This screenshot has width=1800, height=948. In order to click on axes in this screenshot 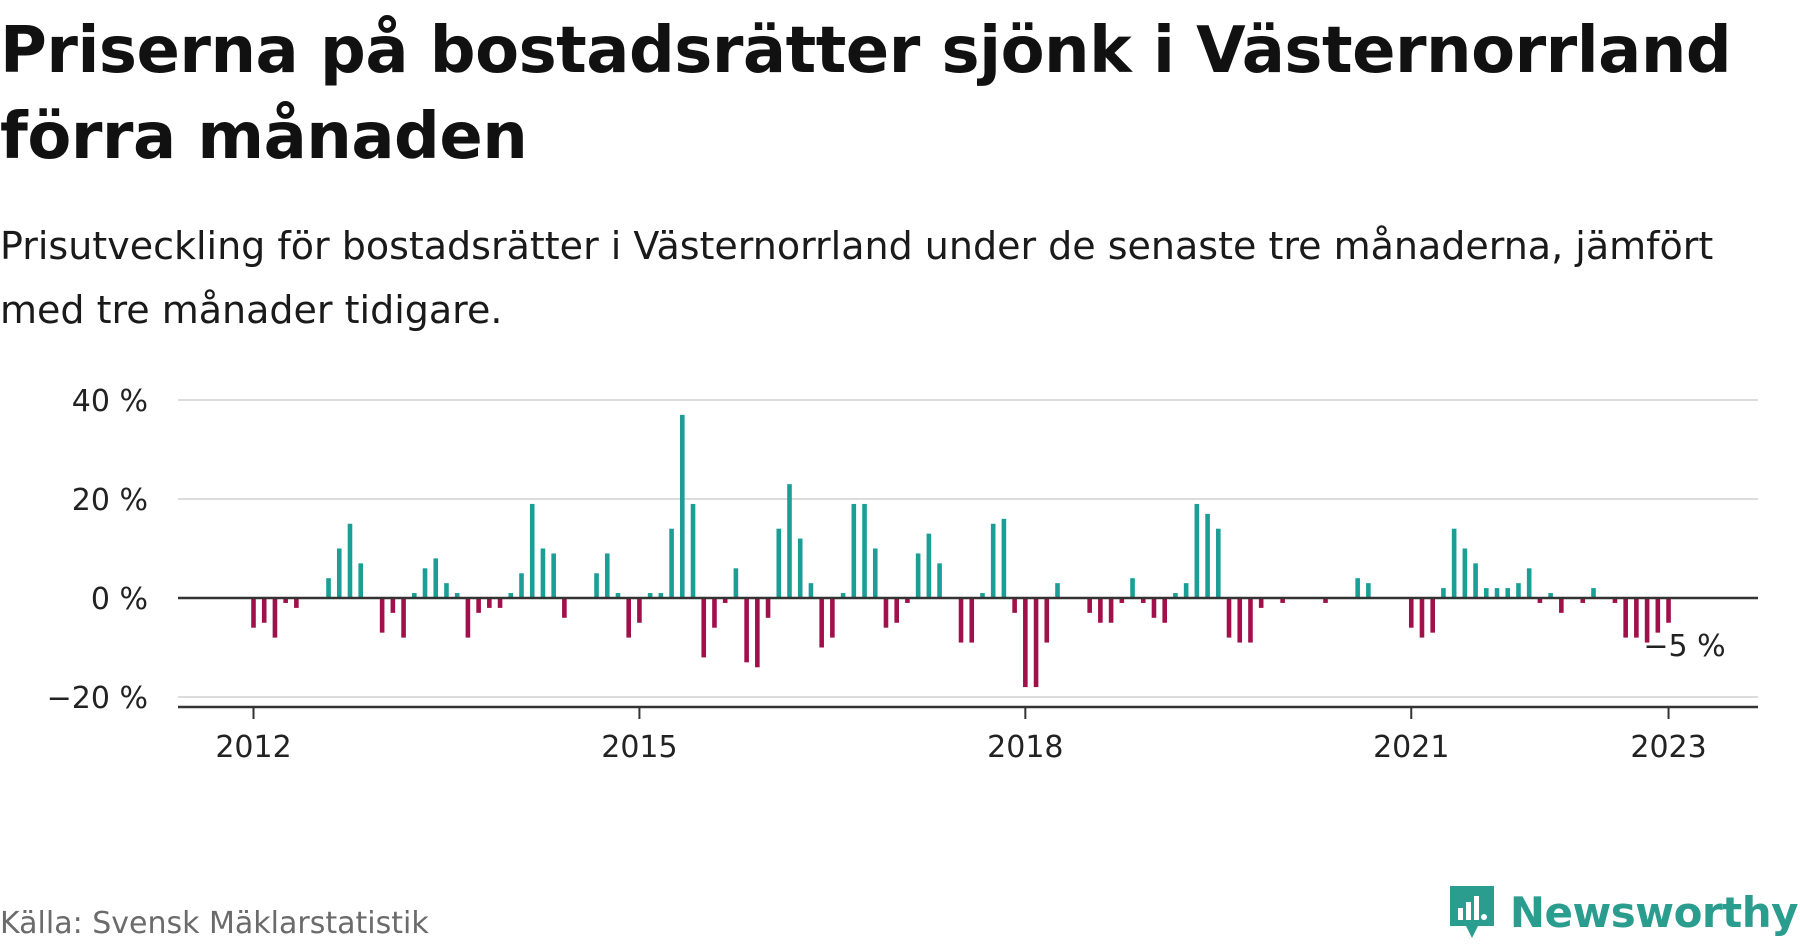, I will do `click(968, 657)`.